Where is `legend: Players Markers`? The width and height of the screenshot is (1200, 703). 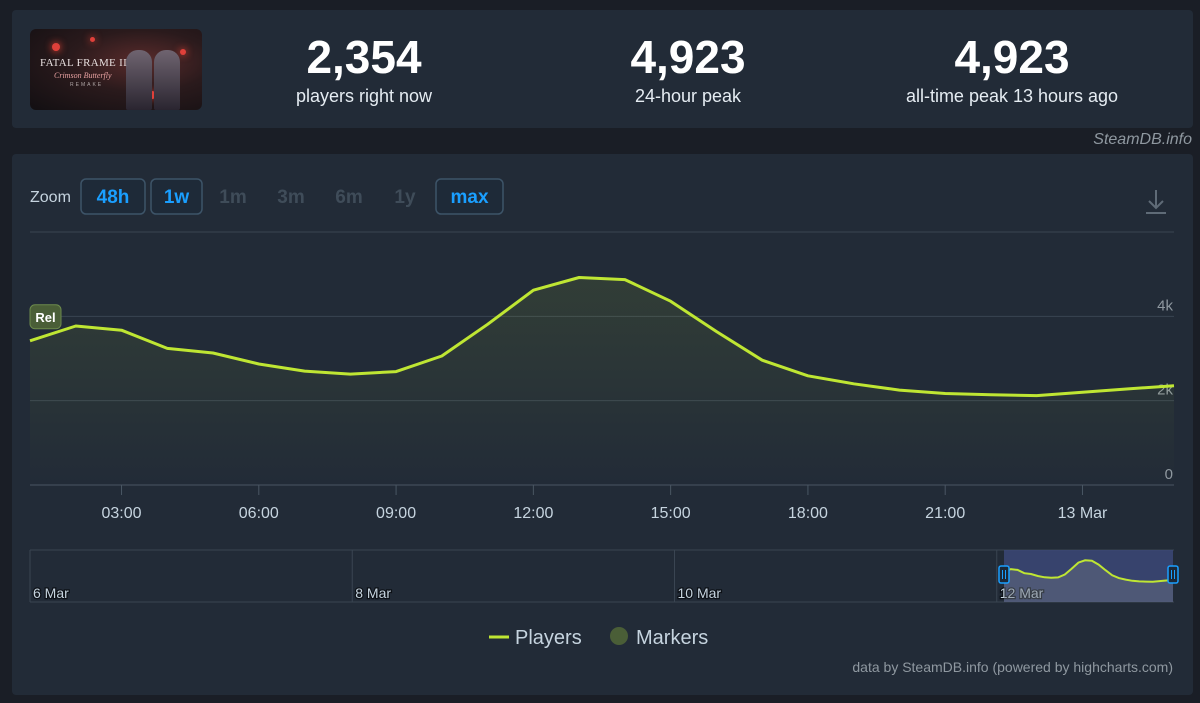 legend: Players Markers is located at coordinates (598, 638).